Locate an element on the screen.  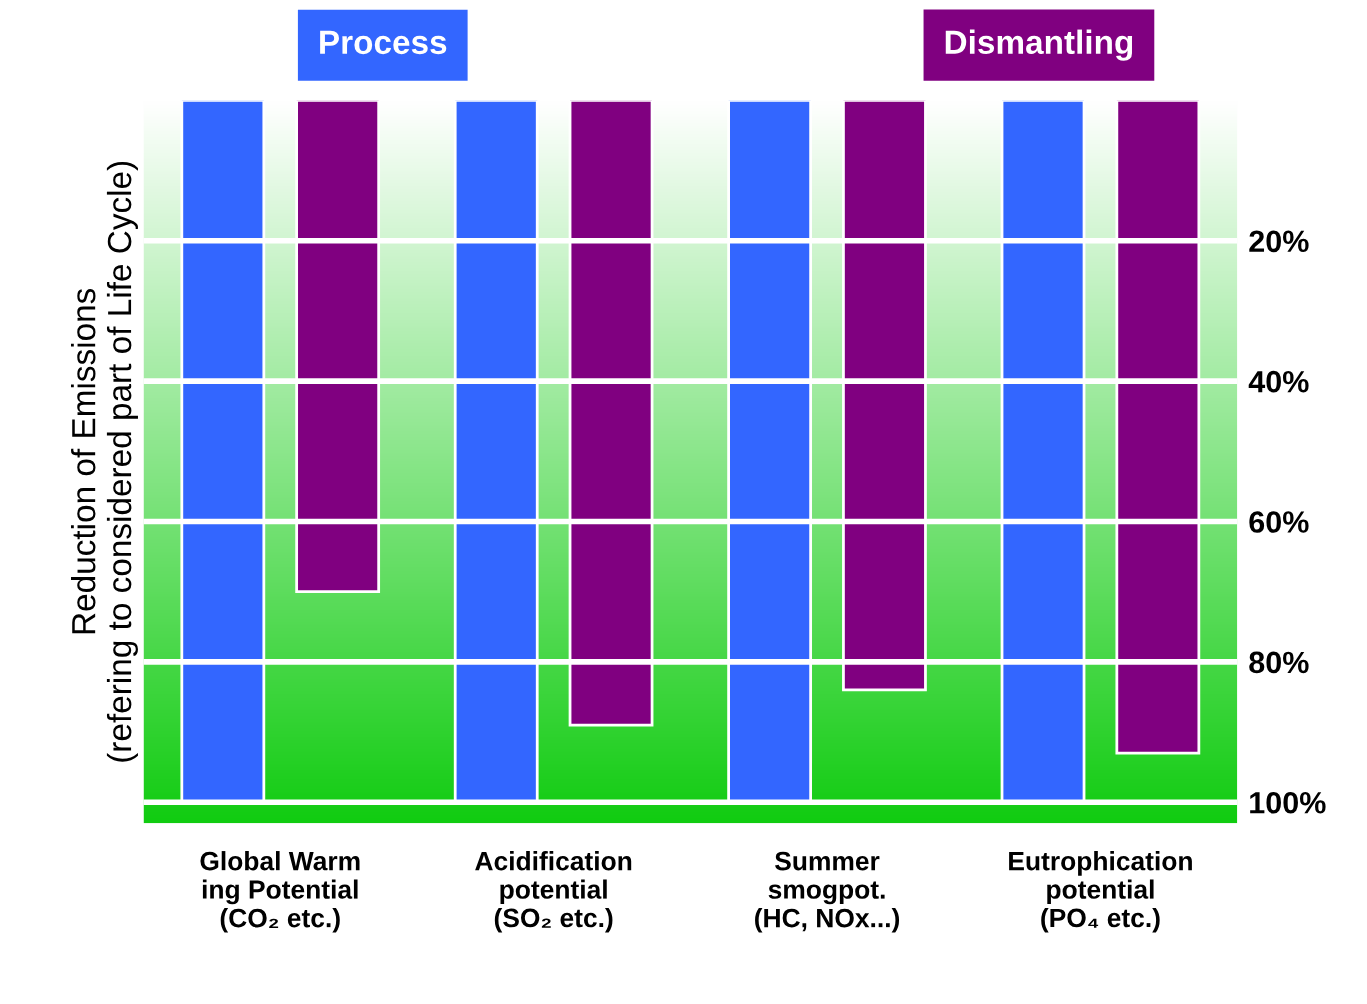
y-axis-title: Reduction of Emissions (refering to considered part of Life Cycle) is located at coordinates (104, 461).